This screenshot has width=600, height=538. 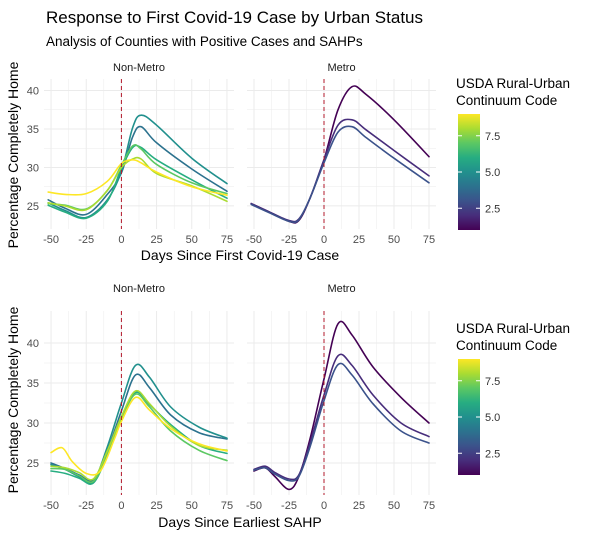 What do you see at coordinates (240, 255) in the screenshot?
I see `x-axis-label: Days Since First Covid-19 Case` at bounding box center [240, 255].